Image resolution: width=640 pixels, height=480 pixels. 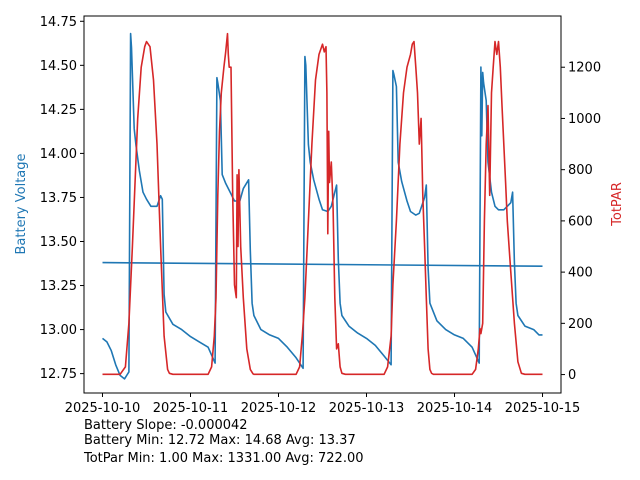 I want to click on left-tick-label: 14.00, so click(x=58, y=154).